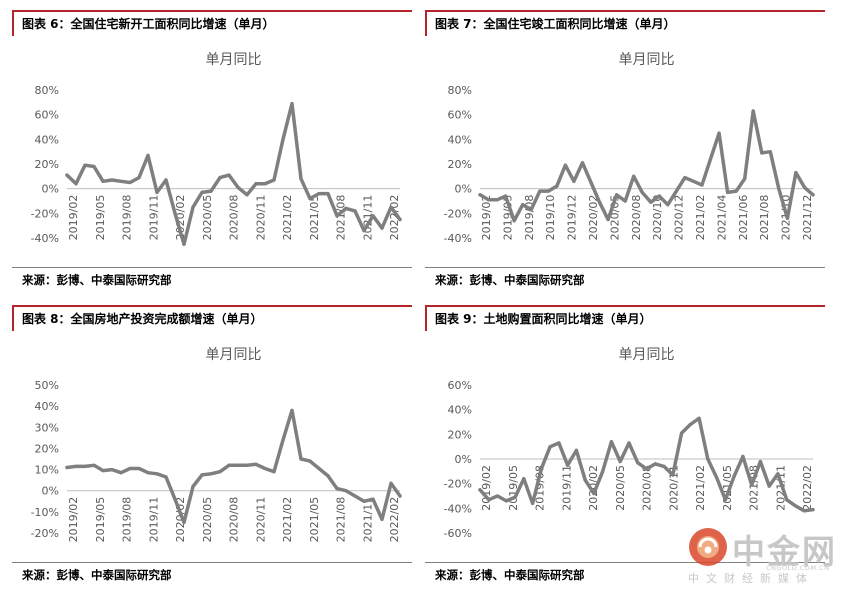 Image resolution: width=841 pixels, height=596 pixels. Describe the element at coordinates (463, 189) in the screenshot. I see `y-tick-label: 0%` at that location.